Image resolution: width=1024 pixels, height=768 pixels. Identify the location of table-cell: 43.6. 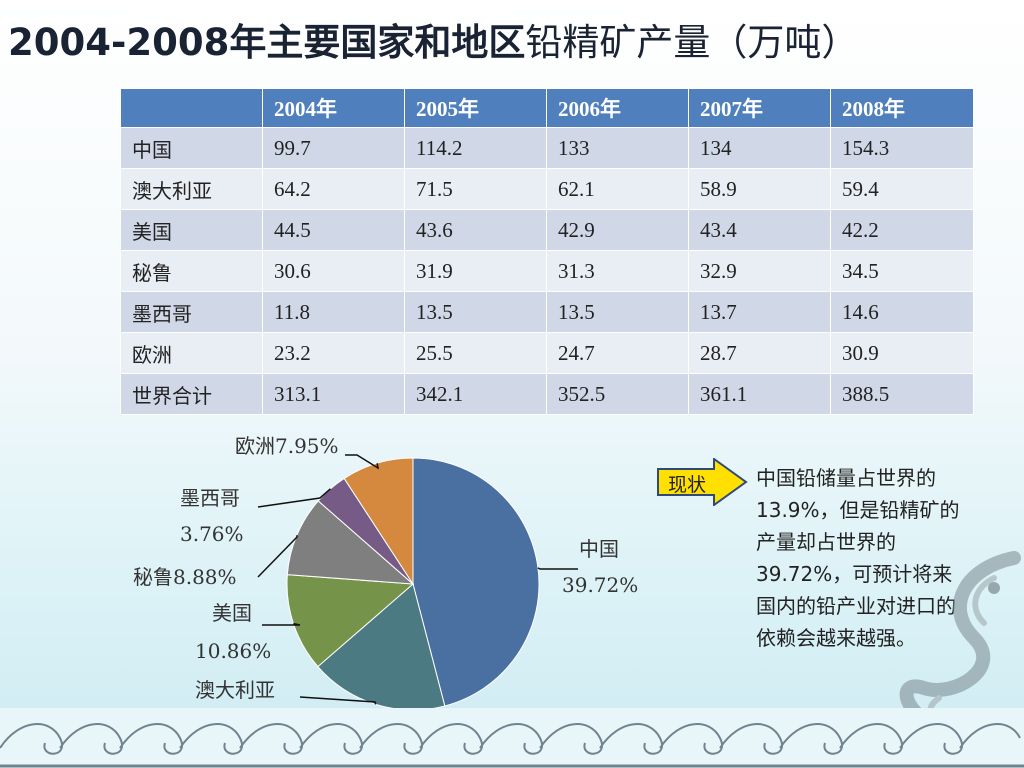
(475, 230).